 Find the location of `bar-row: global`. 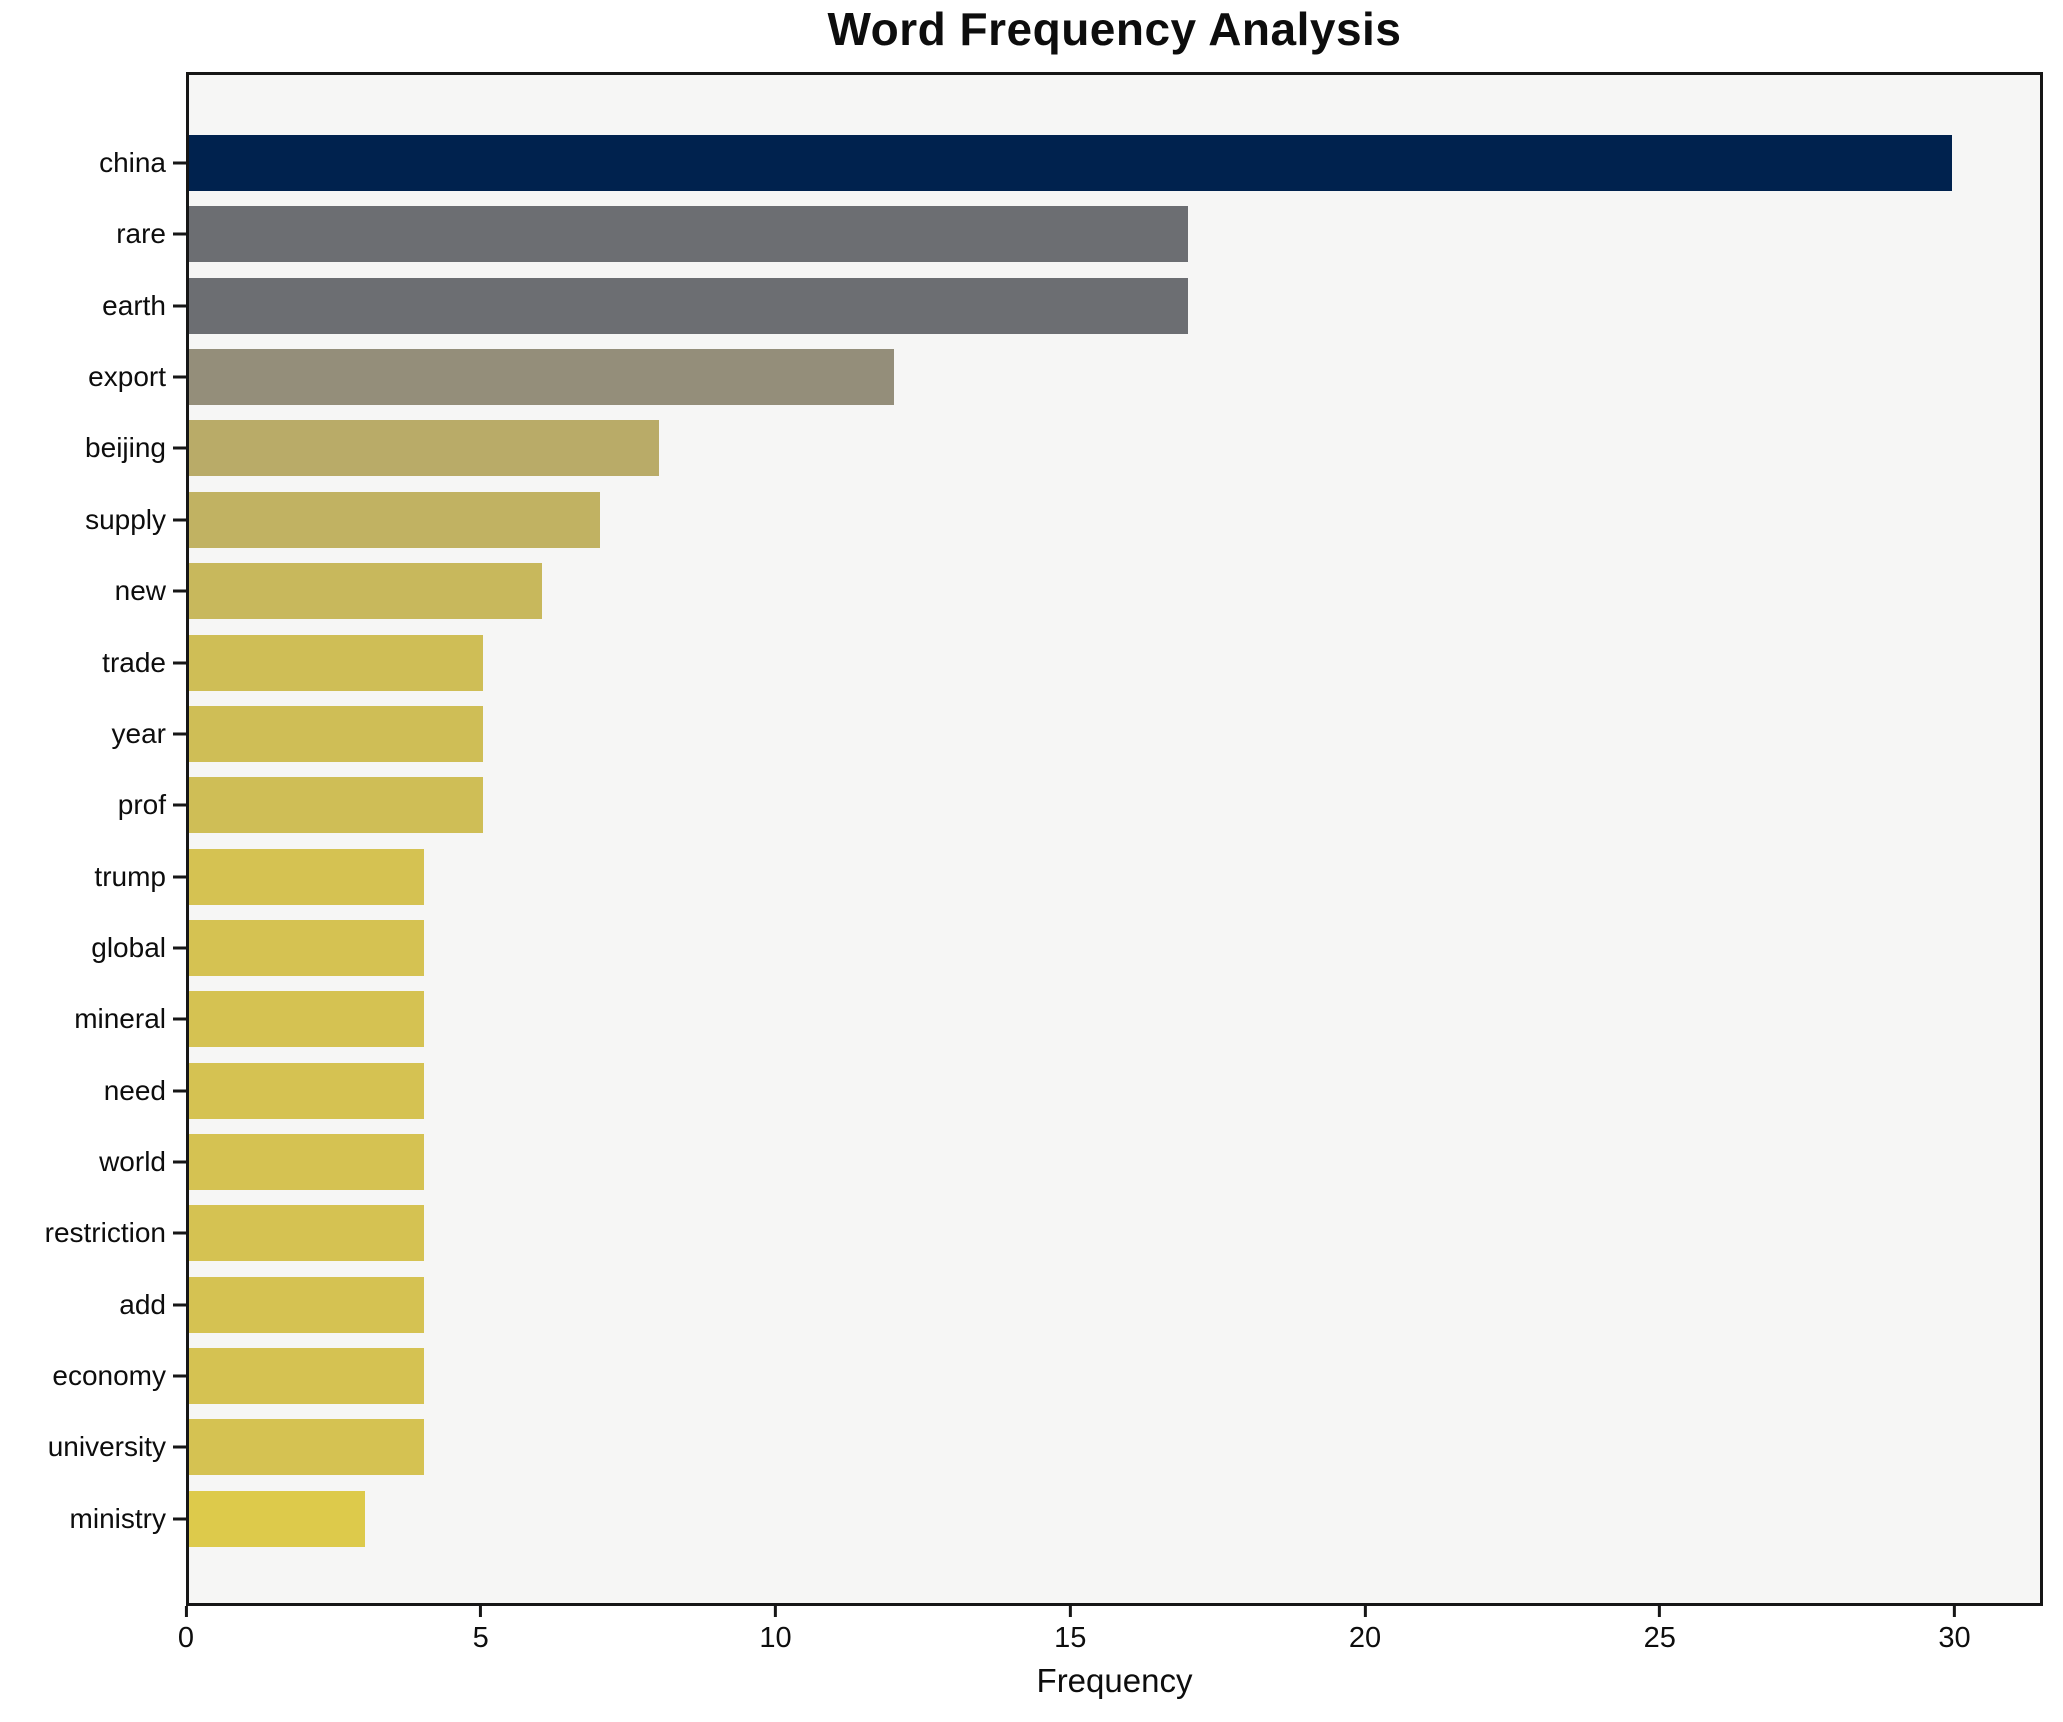

bar-row: global is located at coordinates (1065, 947).